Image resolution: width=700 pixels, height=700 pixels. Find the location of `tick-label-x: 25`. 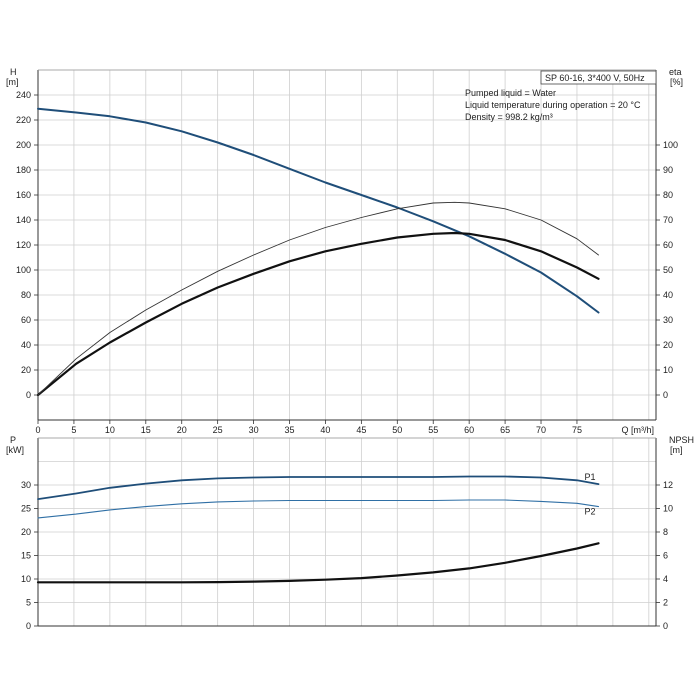

tick-label-x: 25 is located at coordinates (218, 430).